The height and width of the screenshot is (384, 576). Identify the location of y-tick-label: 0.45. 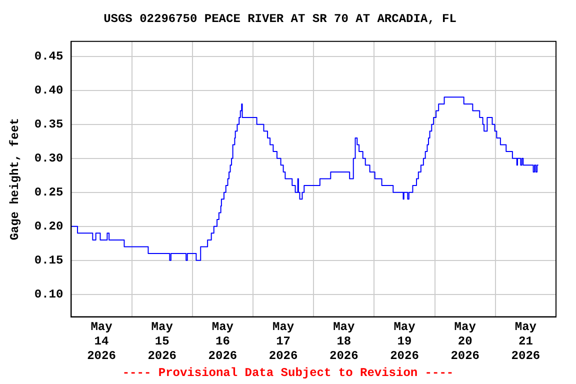
(49, 56).